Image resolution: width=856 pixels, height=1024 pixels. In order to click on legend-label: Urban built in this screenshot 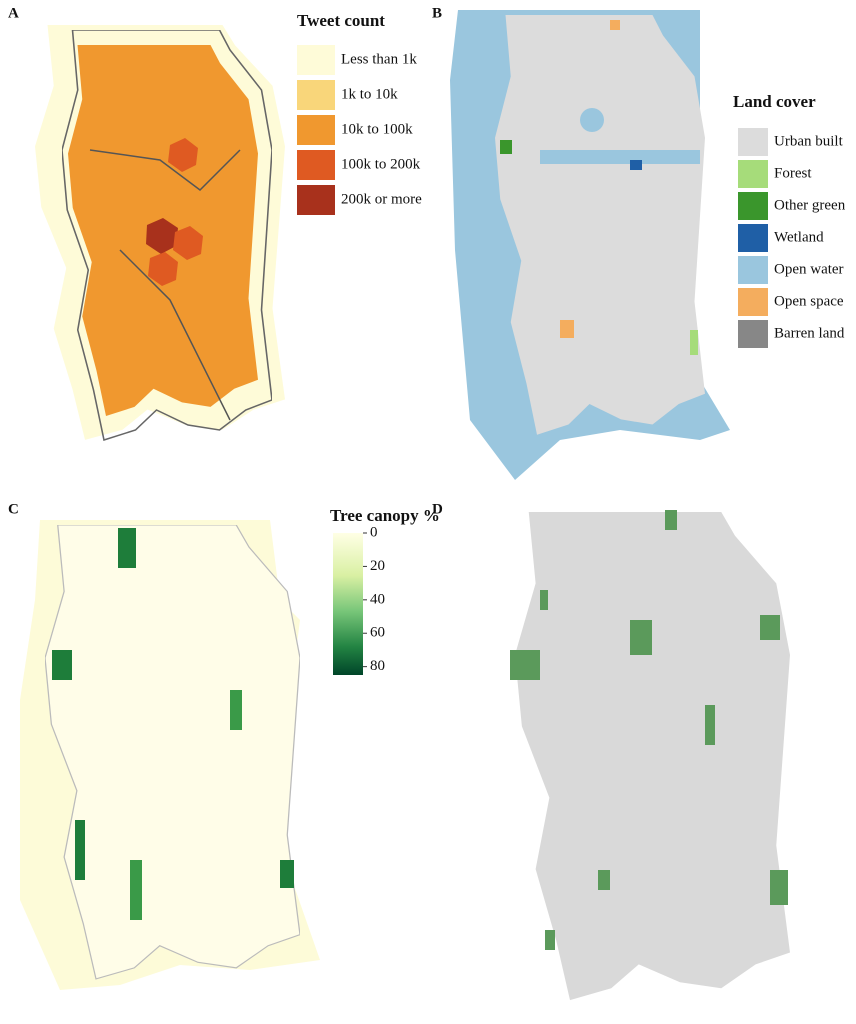, I will do `click(809, 141)`.